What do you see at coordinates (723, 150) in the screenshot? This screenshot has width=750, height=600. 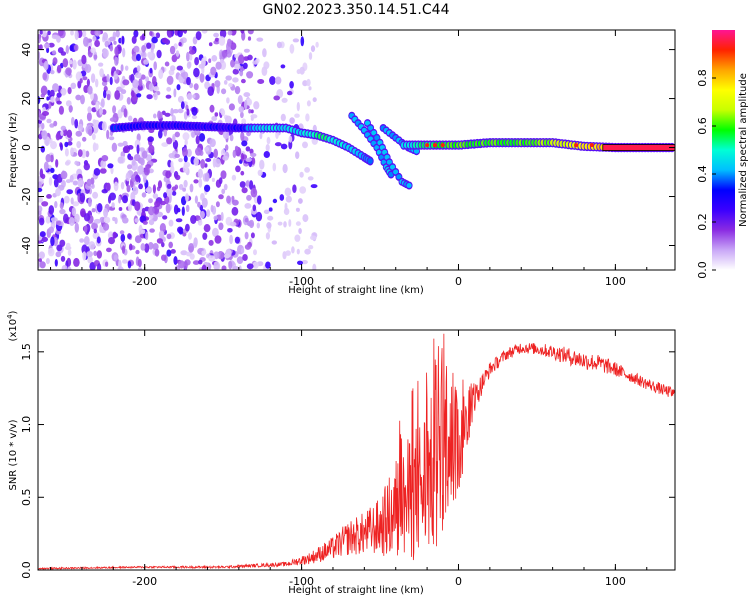 I see `colorbar-gradient` at bounding box center [723, 150].